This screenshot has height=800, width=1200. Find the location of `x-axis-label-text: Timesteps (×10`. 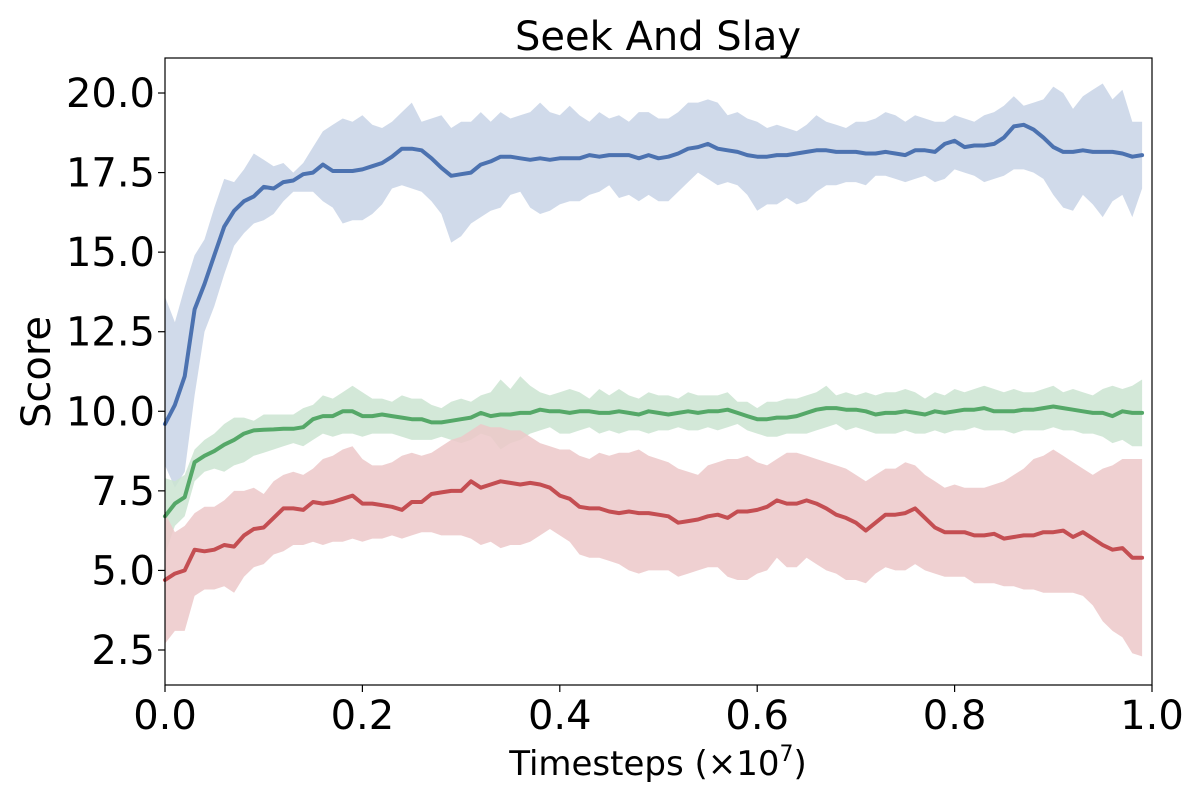

x-axis-label-text: Timesteps (×10 is located at coordinates (643, 764).